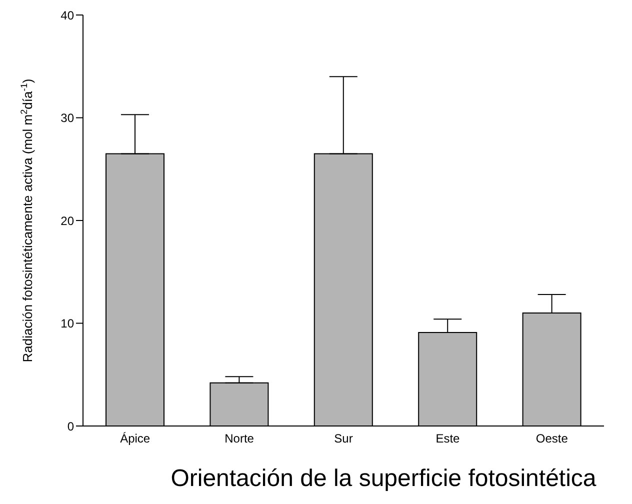 This screenshot has width=632, height=504. I want to click on x-tick-label: Sur, so click(343, 439).